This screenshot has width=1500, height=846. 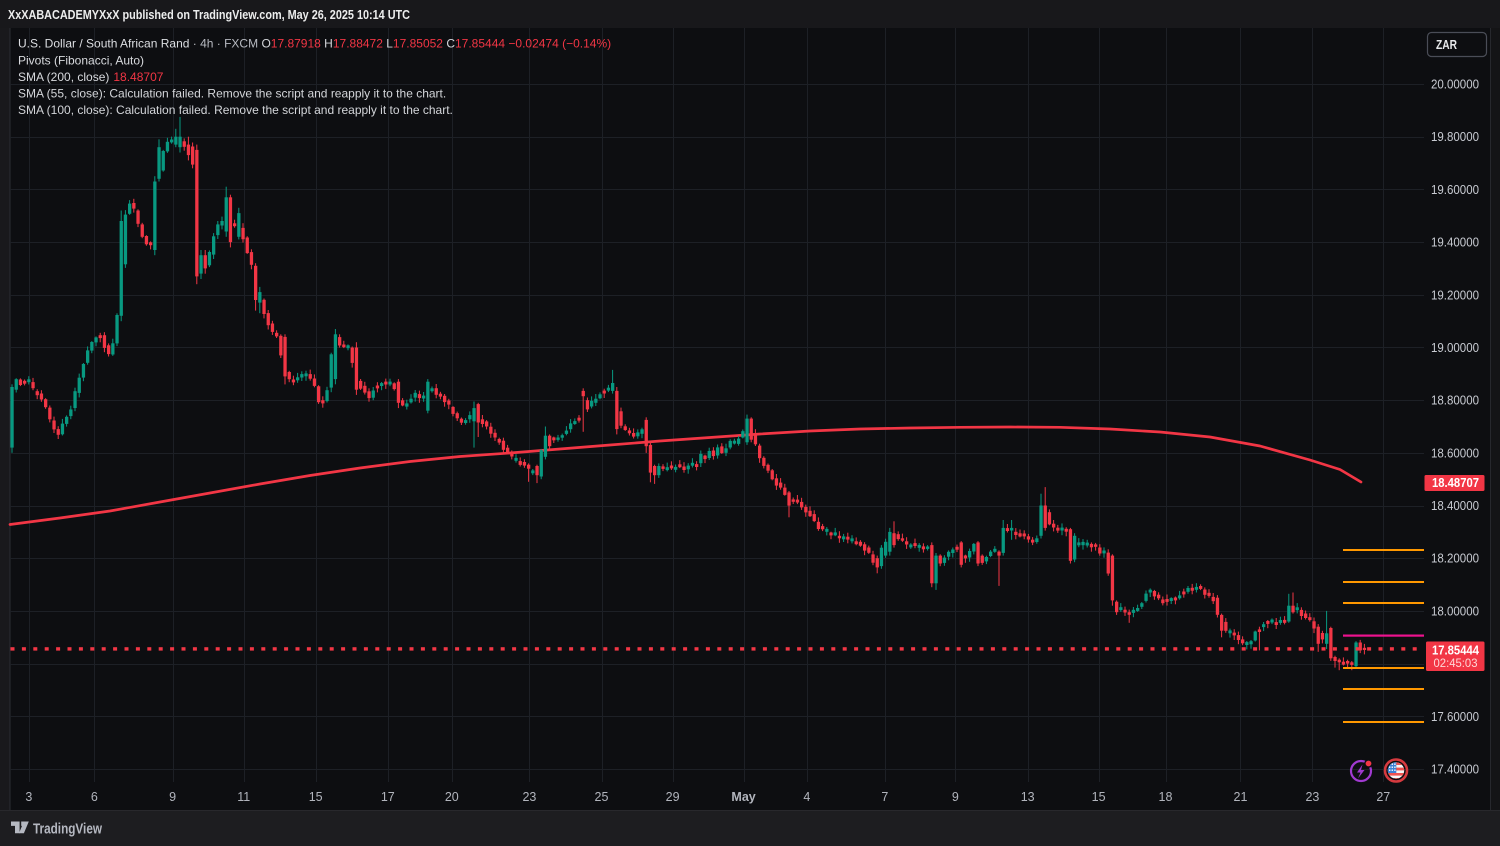 What do you see at coordinates (1028, 797) in the screenshot?
I see `svg-text: 13` at bounding box center [1028, 797].